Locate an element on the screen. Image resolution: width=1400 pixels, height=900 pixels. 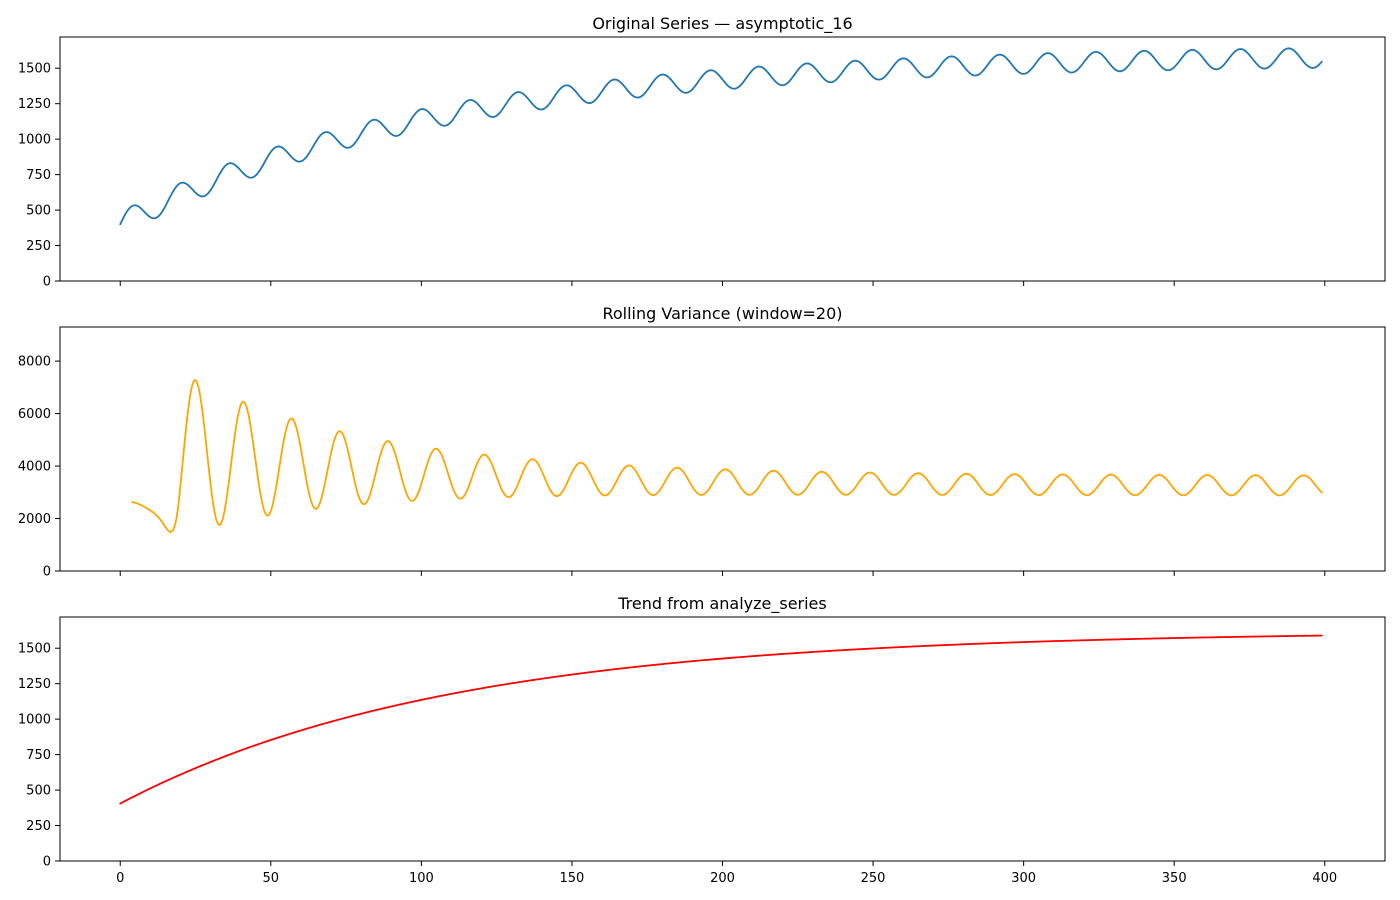
y-tick-label: 8000 is located at coordinates (34, 362).